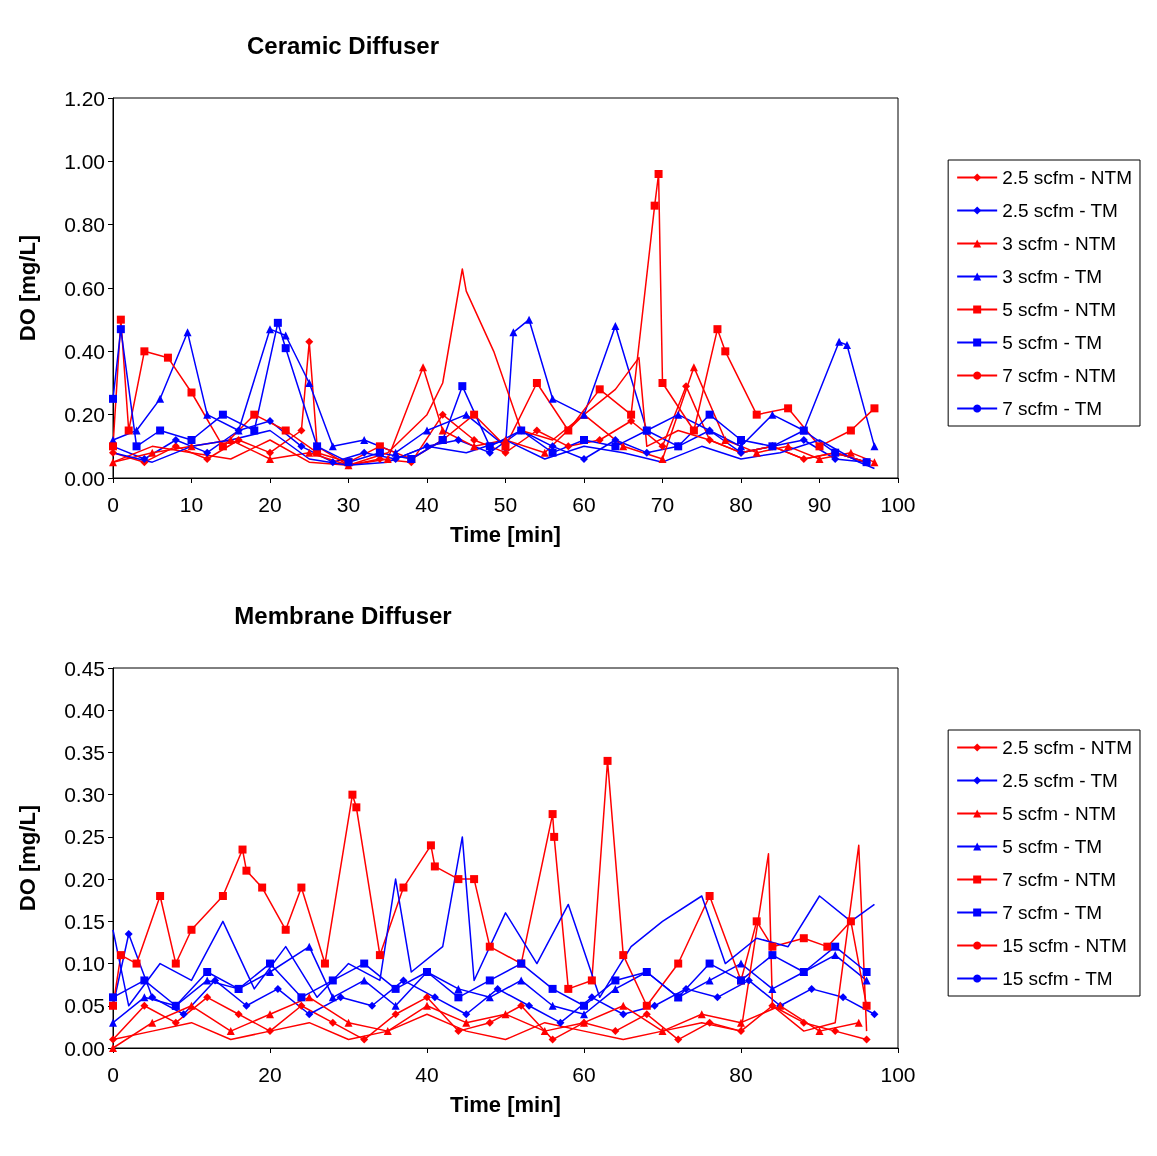  I want to click on y-tick-label: 1.00, so click(84, 161).